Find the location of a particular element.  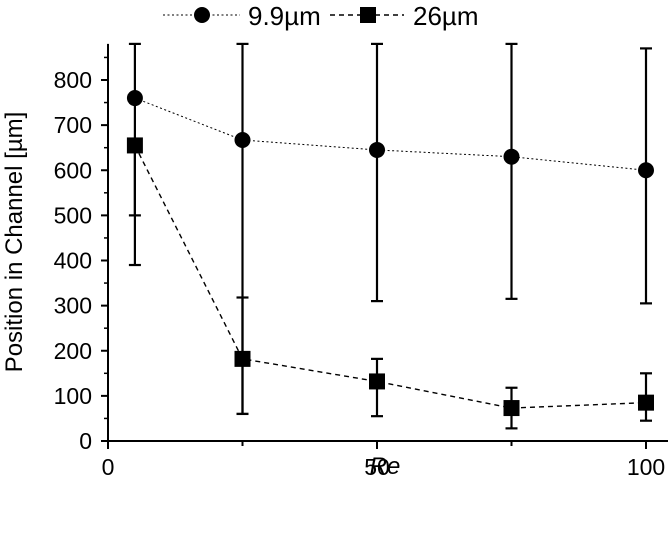

y-tick-label: 200 is located at coordinates (73, 351).